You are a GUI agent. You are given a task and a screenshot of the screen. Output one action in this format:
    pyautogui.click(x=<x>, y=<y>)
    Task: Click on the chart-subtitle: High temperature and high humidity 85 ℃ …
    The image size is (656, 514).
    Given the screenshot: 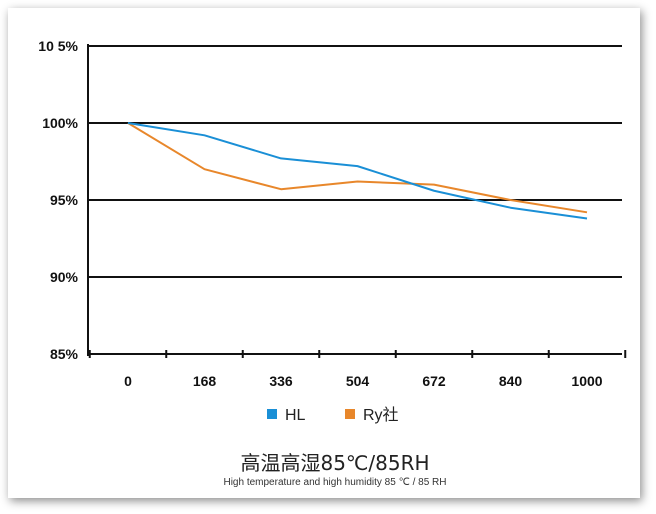 What is the action you would take?
    pyautogui.click(x=334, y=482)
    